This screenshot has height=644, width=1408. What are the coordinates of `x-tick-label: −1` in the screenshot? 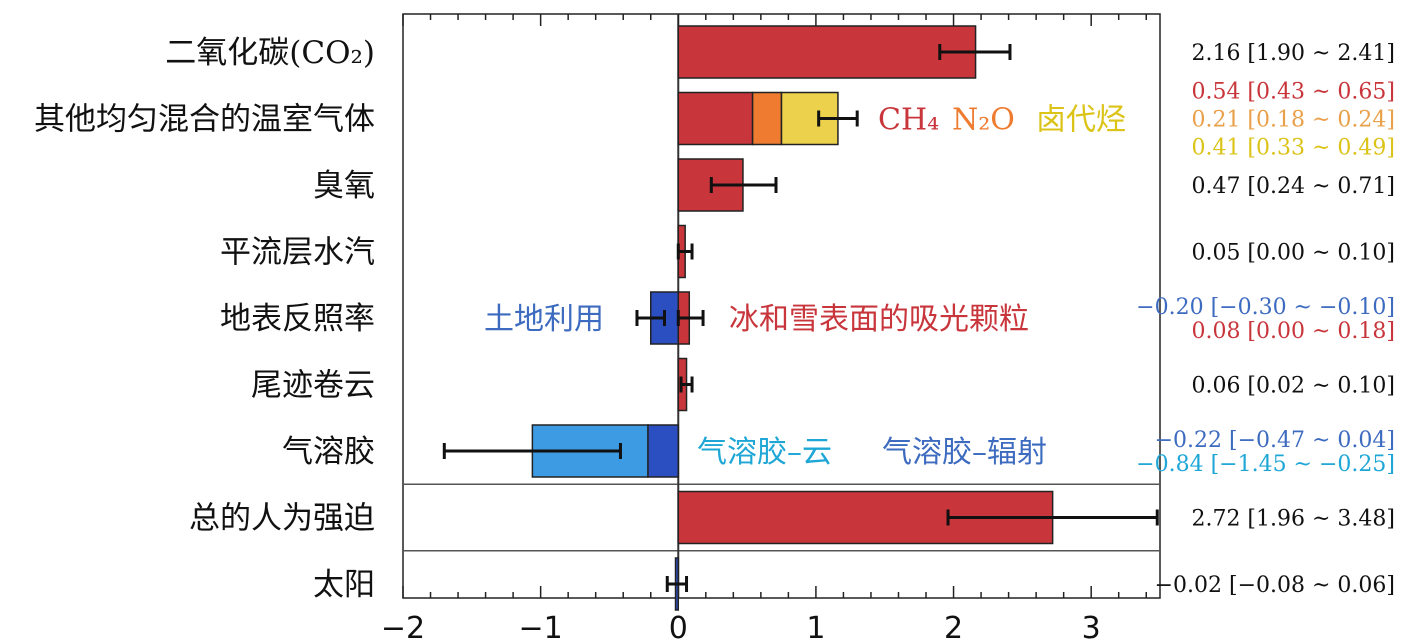 It's located at (541, 627).